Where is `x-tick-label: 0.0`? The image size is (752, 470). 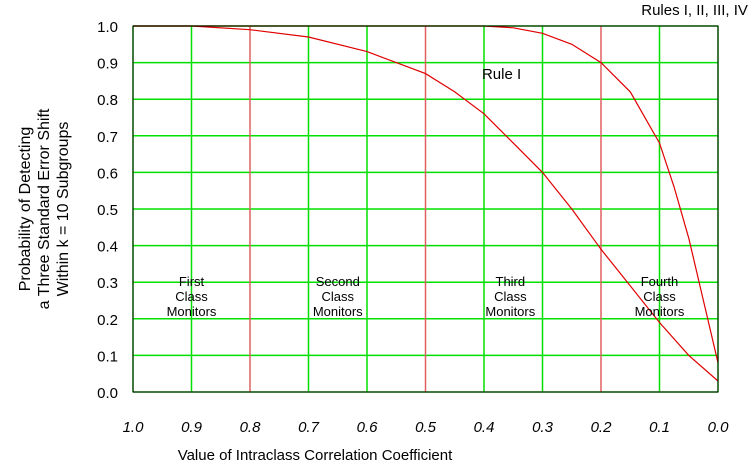 x-tick-label: 0.0 is located at coordinates (719, 427).